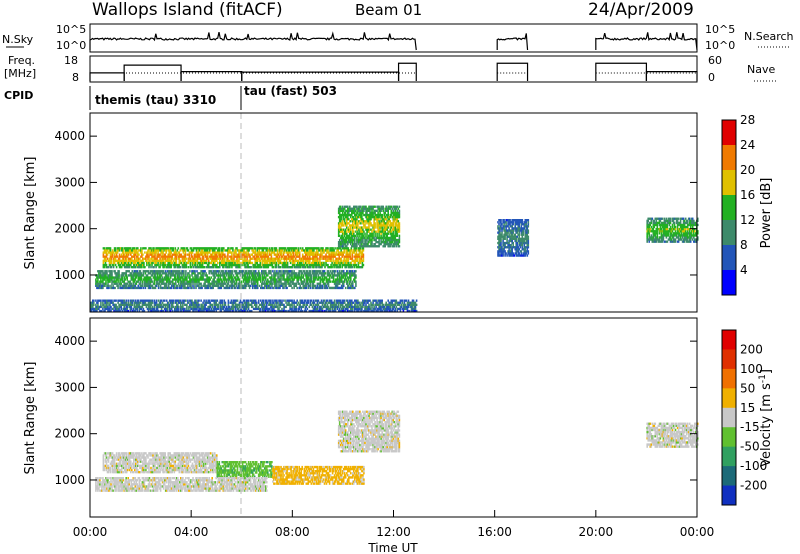 The image size is (800, 554). Describe the element at coordinates (761, 69) in the screenshot. I see `nave-label: Nave` at that location.